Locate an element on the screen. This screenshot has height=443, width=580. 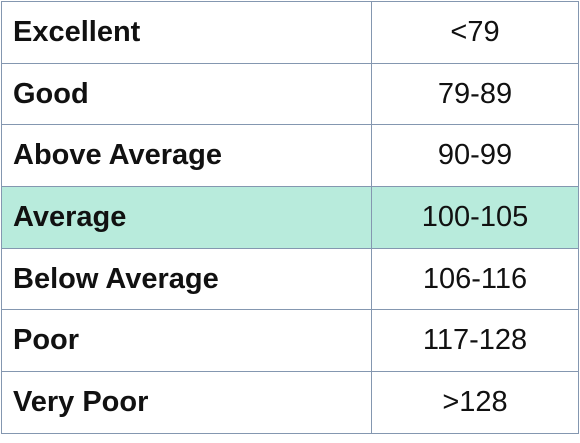
rating-range: 100-105 is located at coordinates (475, 217).